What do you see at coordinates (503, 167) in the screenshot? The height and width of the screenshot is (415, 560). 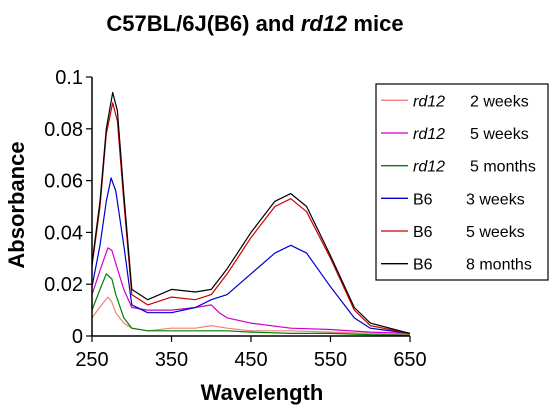 I see `legend-age: 5 months` at bounding box center [503, 167].